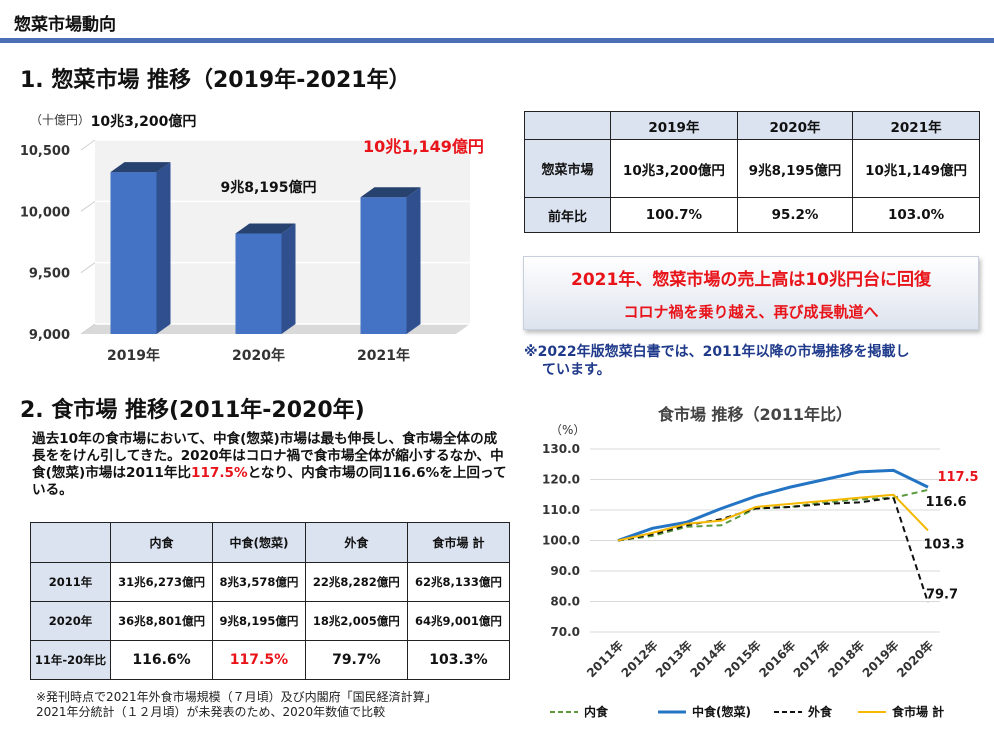 The image size is (994, 736). I want to click on data-label: 79.7, so click(942, 594).